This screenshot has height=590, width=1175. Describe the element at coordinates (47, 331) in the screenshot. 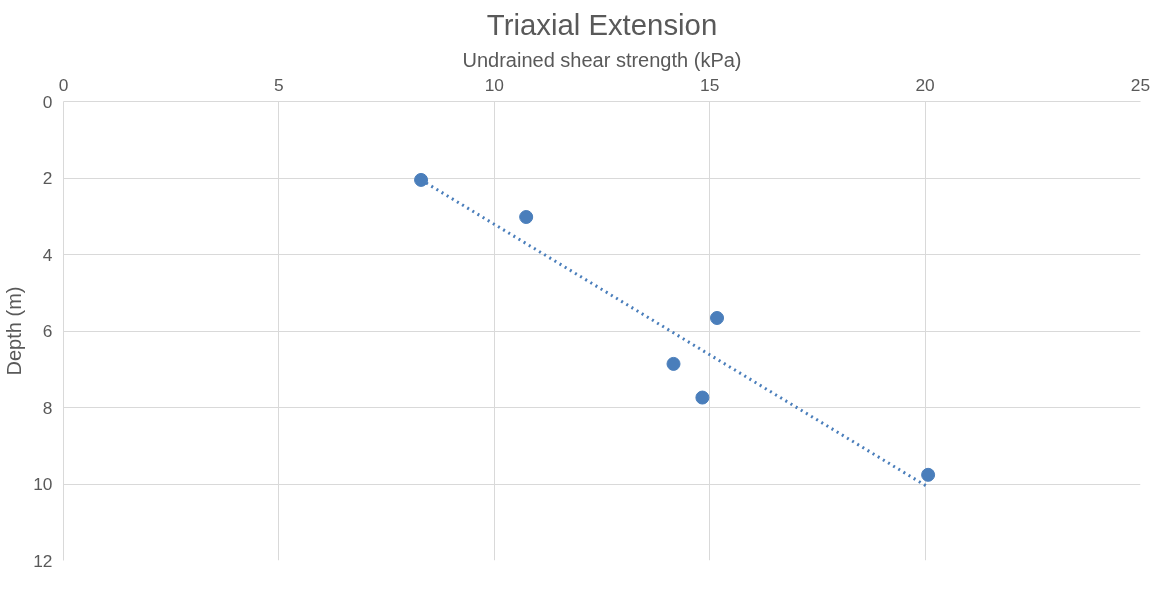

I see `y-tick-label: 6` at that location.